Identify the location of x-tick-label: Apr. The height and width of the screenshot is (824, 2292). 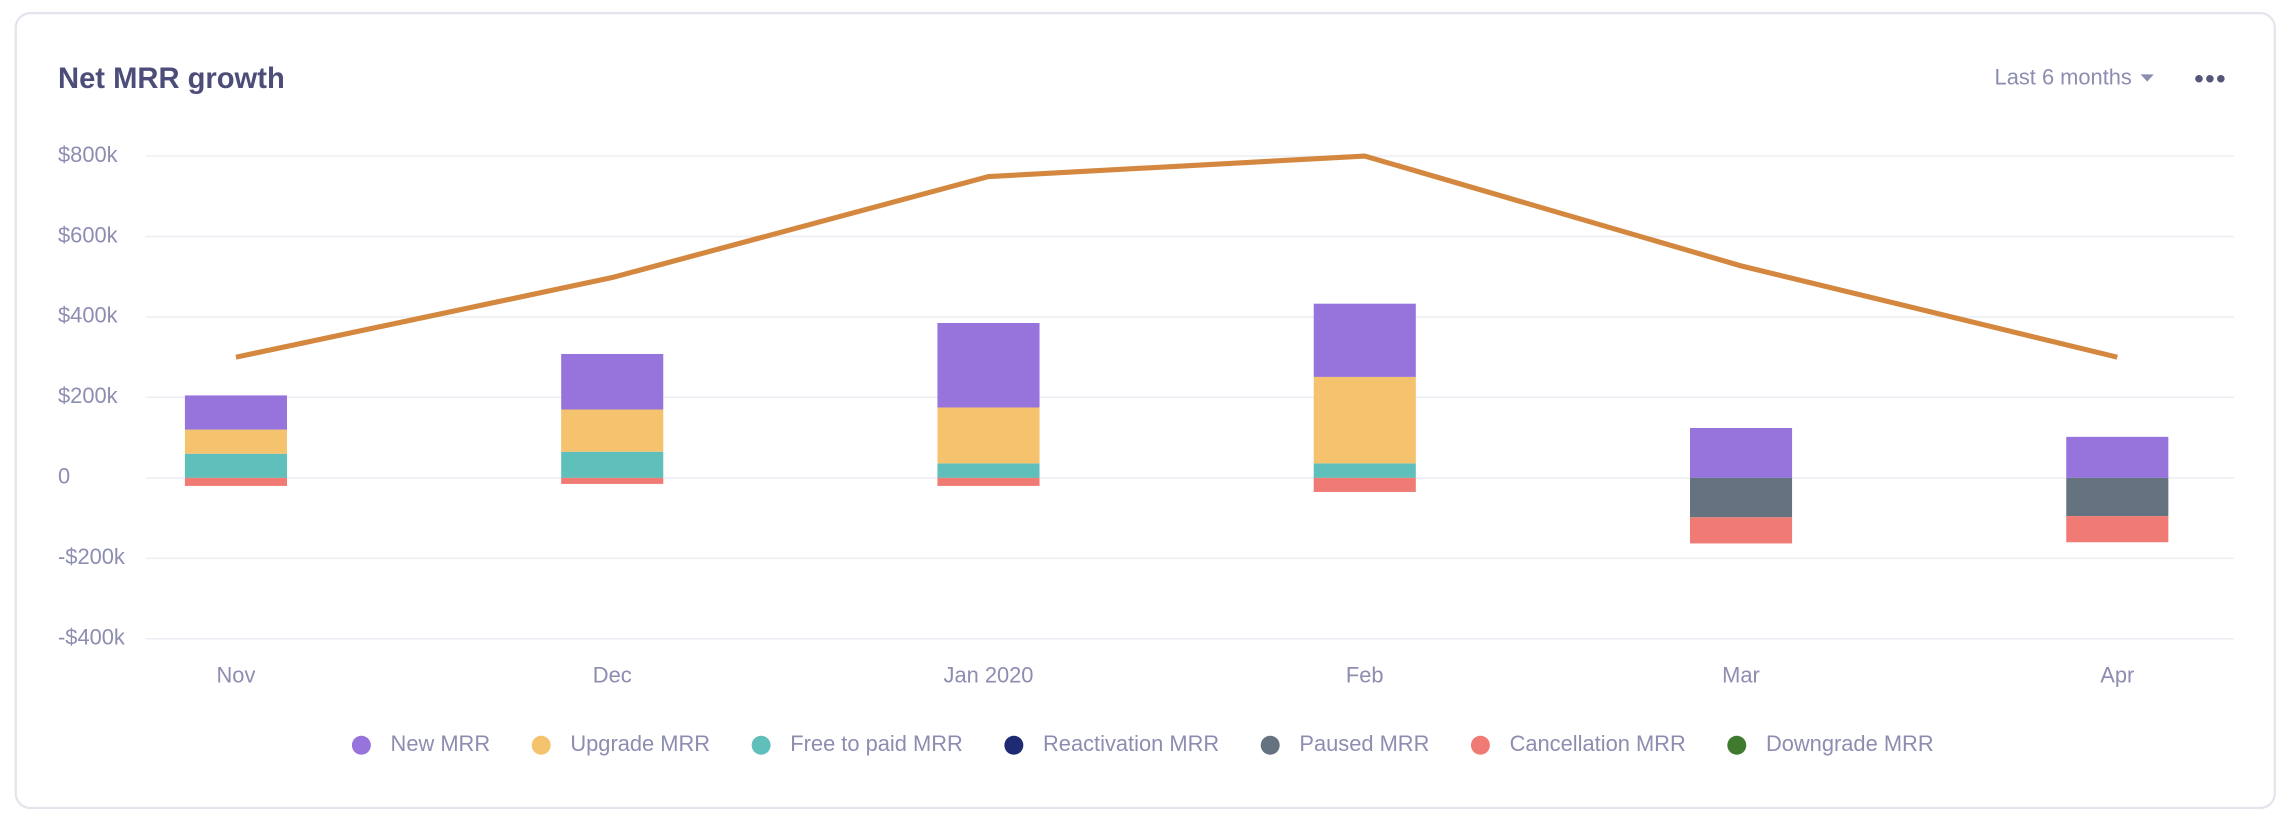
(2117, 674).